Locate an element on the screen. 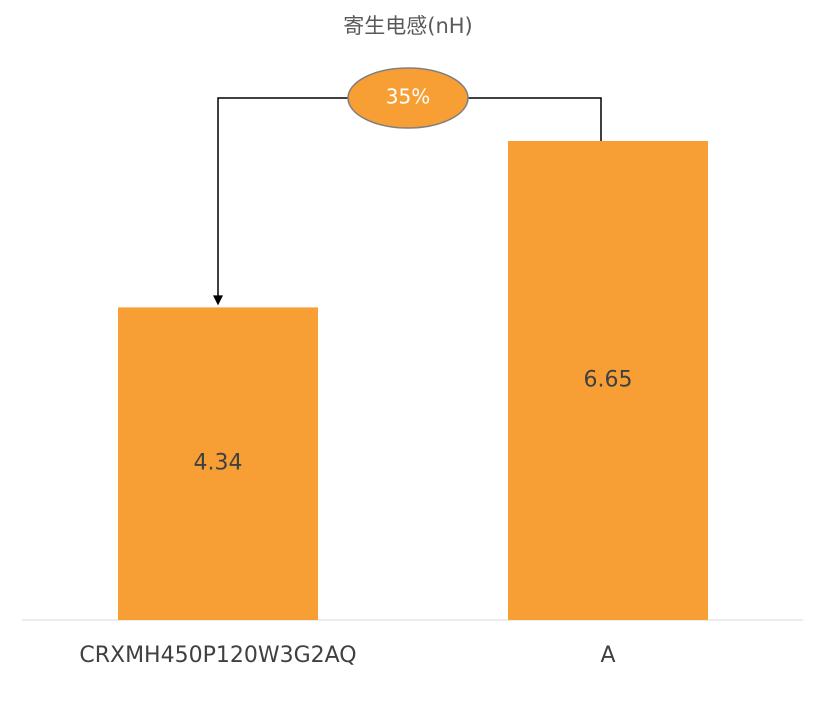  x-tick-label: CRXMH450P120W3G2AQ is located at coordinates (217, 655).